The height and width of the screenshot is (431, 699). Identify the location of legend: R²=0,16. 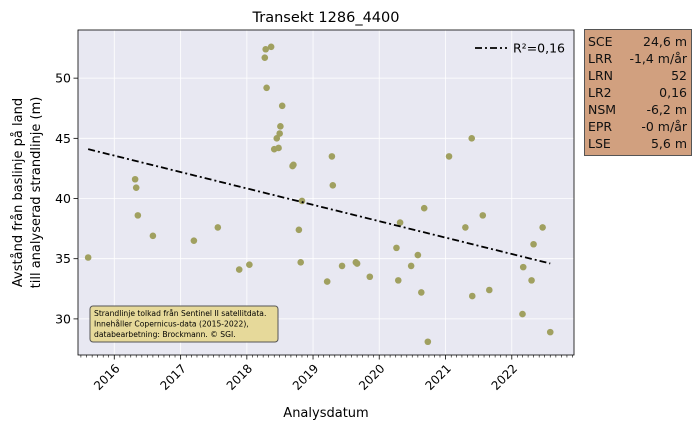
(520, 48).